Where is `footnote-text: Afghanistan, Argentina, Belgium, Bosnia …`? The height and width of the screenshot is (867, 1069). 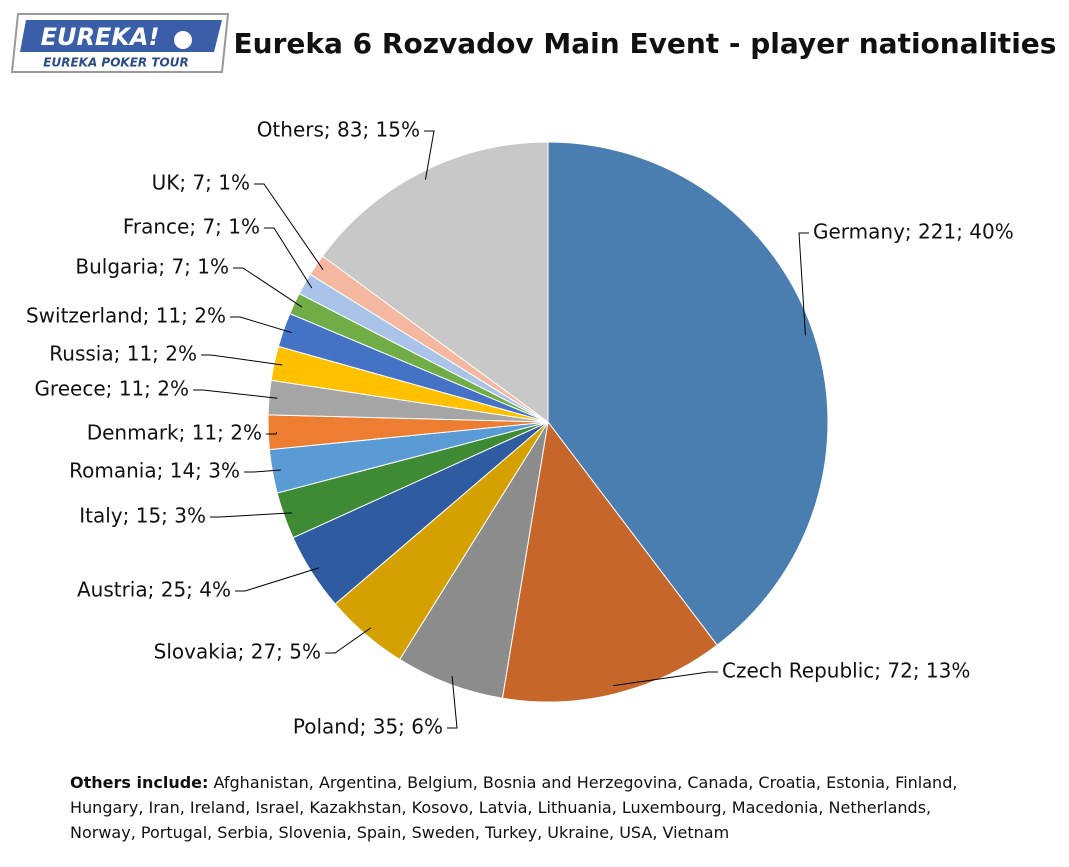 footnote-text: Afghanistan, Argentina, Belgium, Bosnia … is located at coordinates (586, 782).